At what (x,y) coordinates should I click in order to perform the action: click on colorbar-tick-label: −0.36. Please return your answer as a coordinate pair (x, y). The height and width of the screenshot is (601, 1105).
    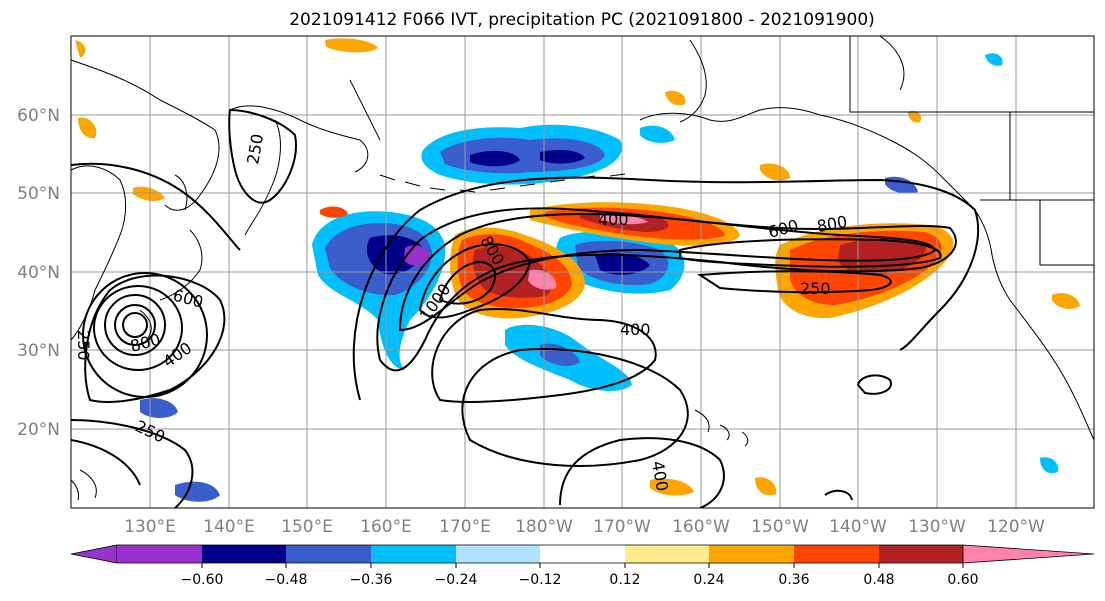
    Looking at the image, I should click on (371, 580).